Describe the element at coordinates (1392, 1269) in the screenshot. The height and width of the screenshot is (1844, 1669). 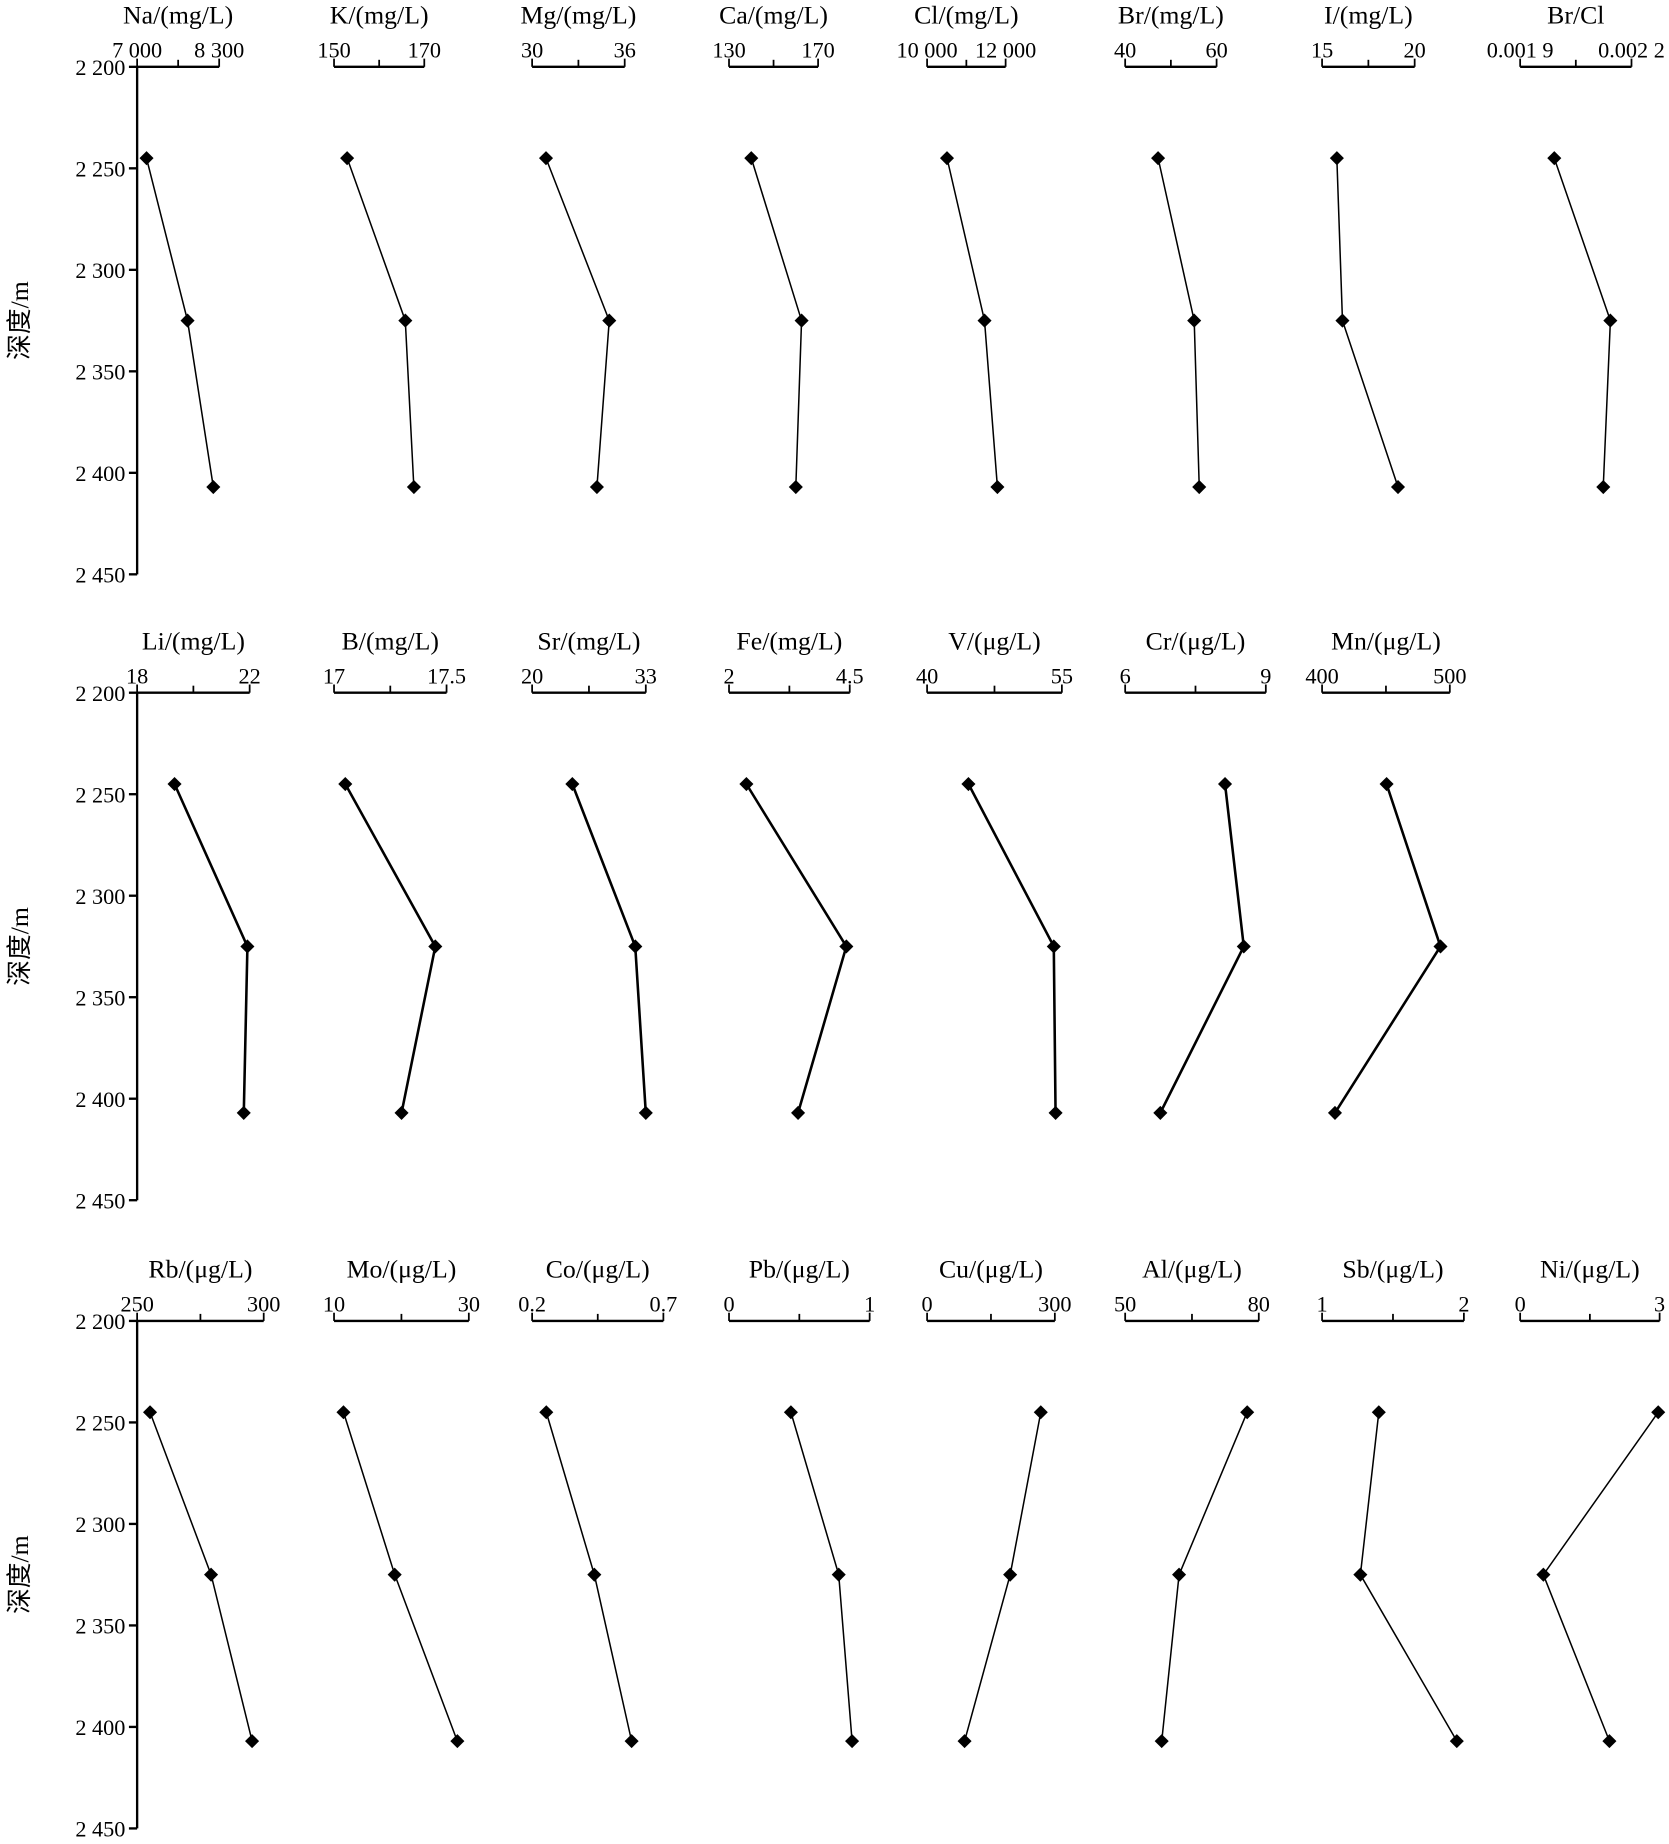
I see `panel-title: Sb/(μg/L)` at that location.